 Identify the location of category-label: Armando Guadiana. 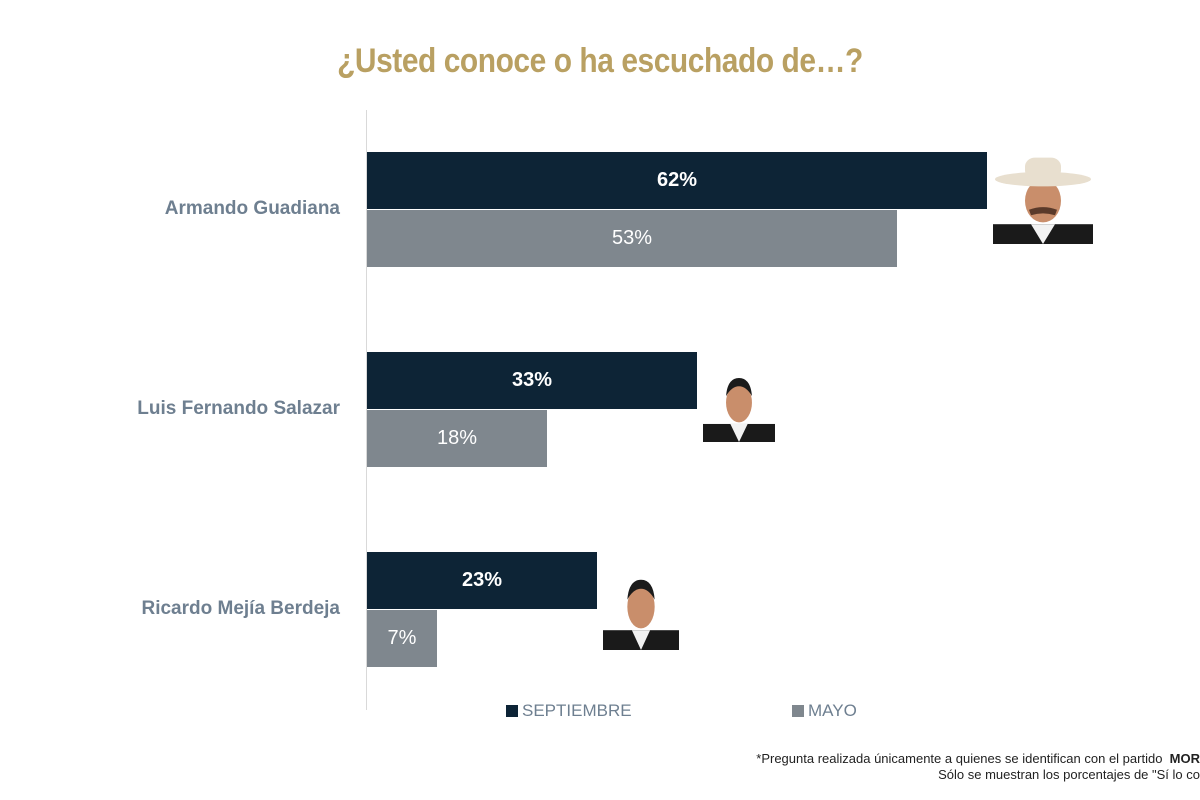
(252, 208).